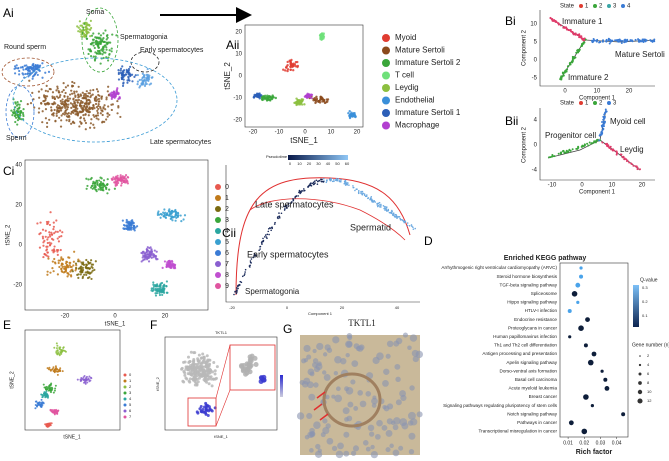  I want to click on annotation: Early spermatocytes, so click(288, 254).